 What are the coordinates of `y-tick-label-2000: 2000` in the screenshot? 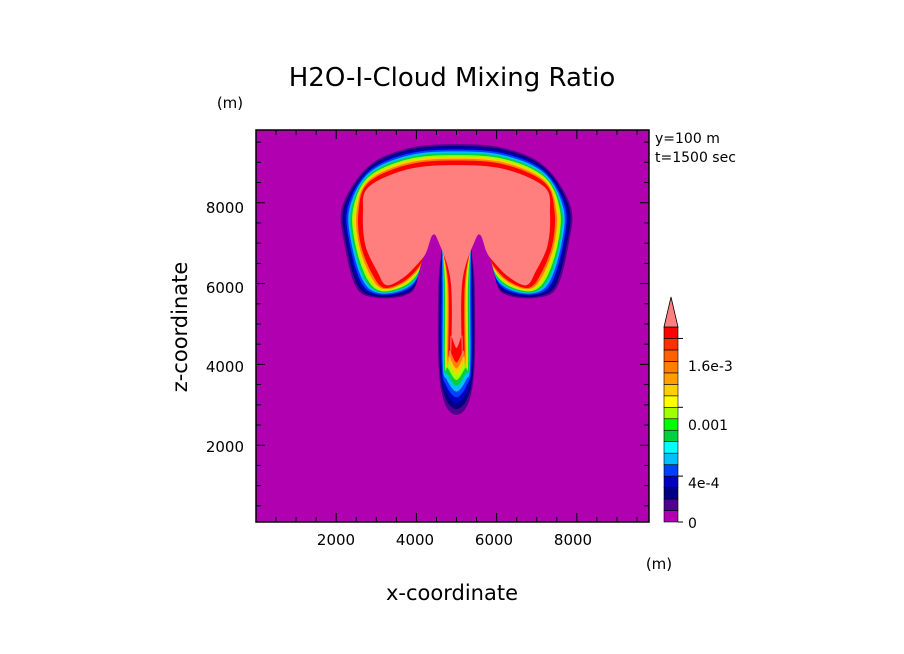 It's located at (225, 447).